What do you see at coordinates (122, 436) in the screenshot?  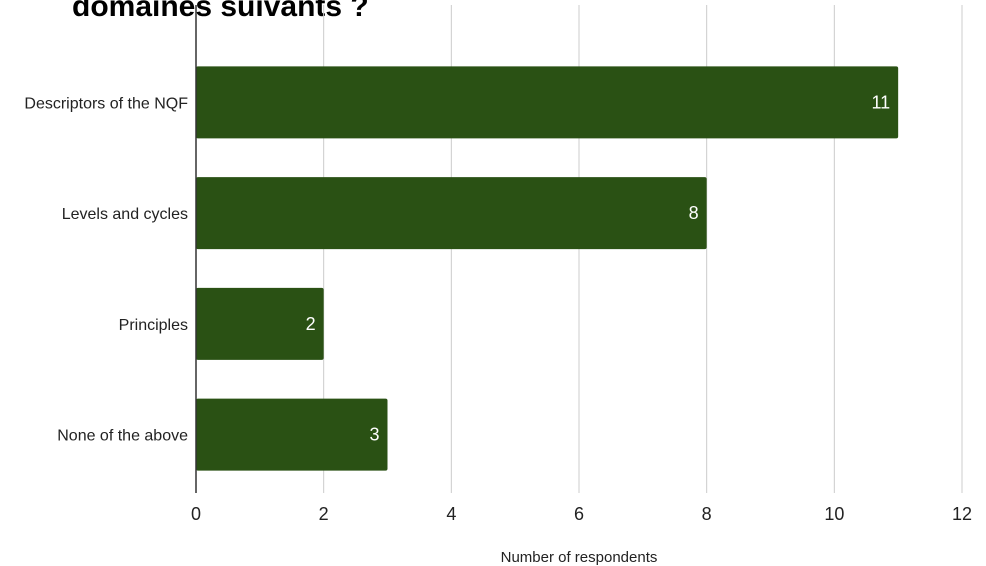 I see `category-label: None of the above` at bounding box center [122, 436].